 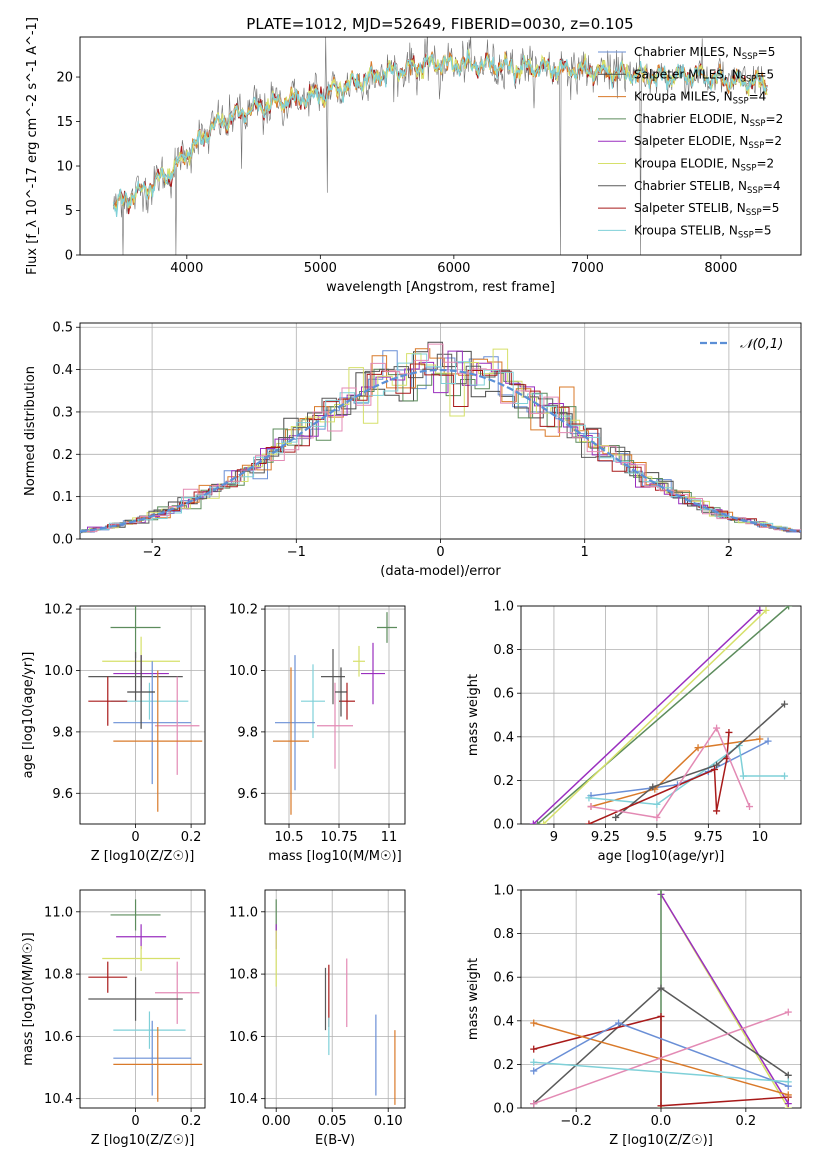 I want to click on y-tick-label: 0.1, so click(x=62, y=497).